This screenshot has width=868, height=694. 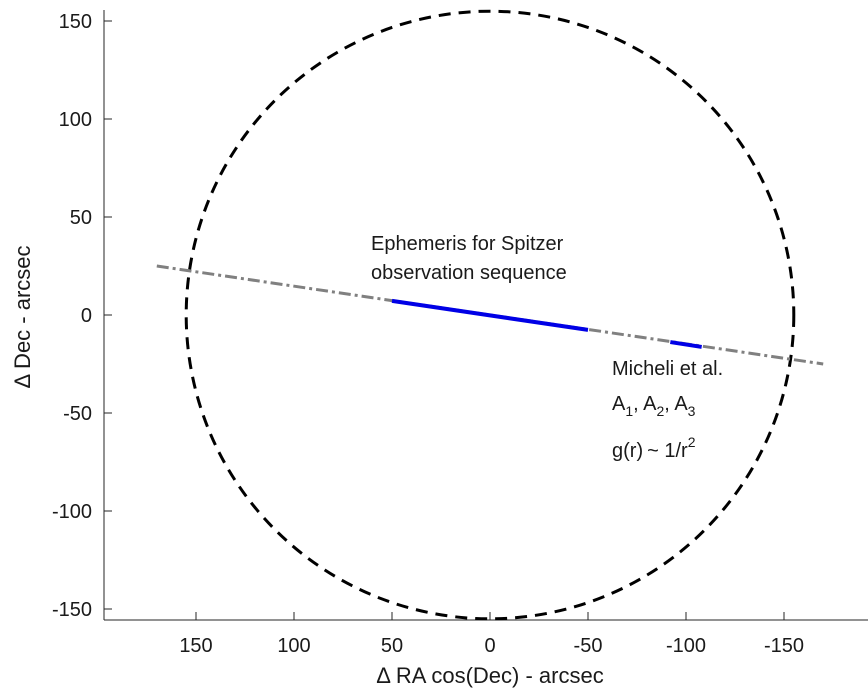 What do you see at coordinates (654, 448) in the screenshot?
I see `g-r-label: g(r) ~ 1/r2` at bounding box center [654, 448].